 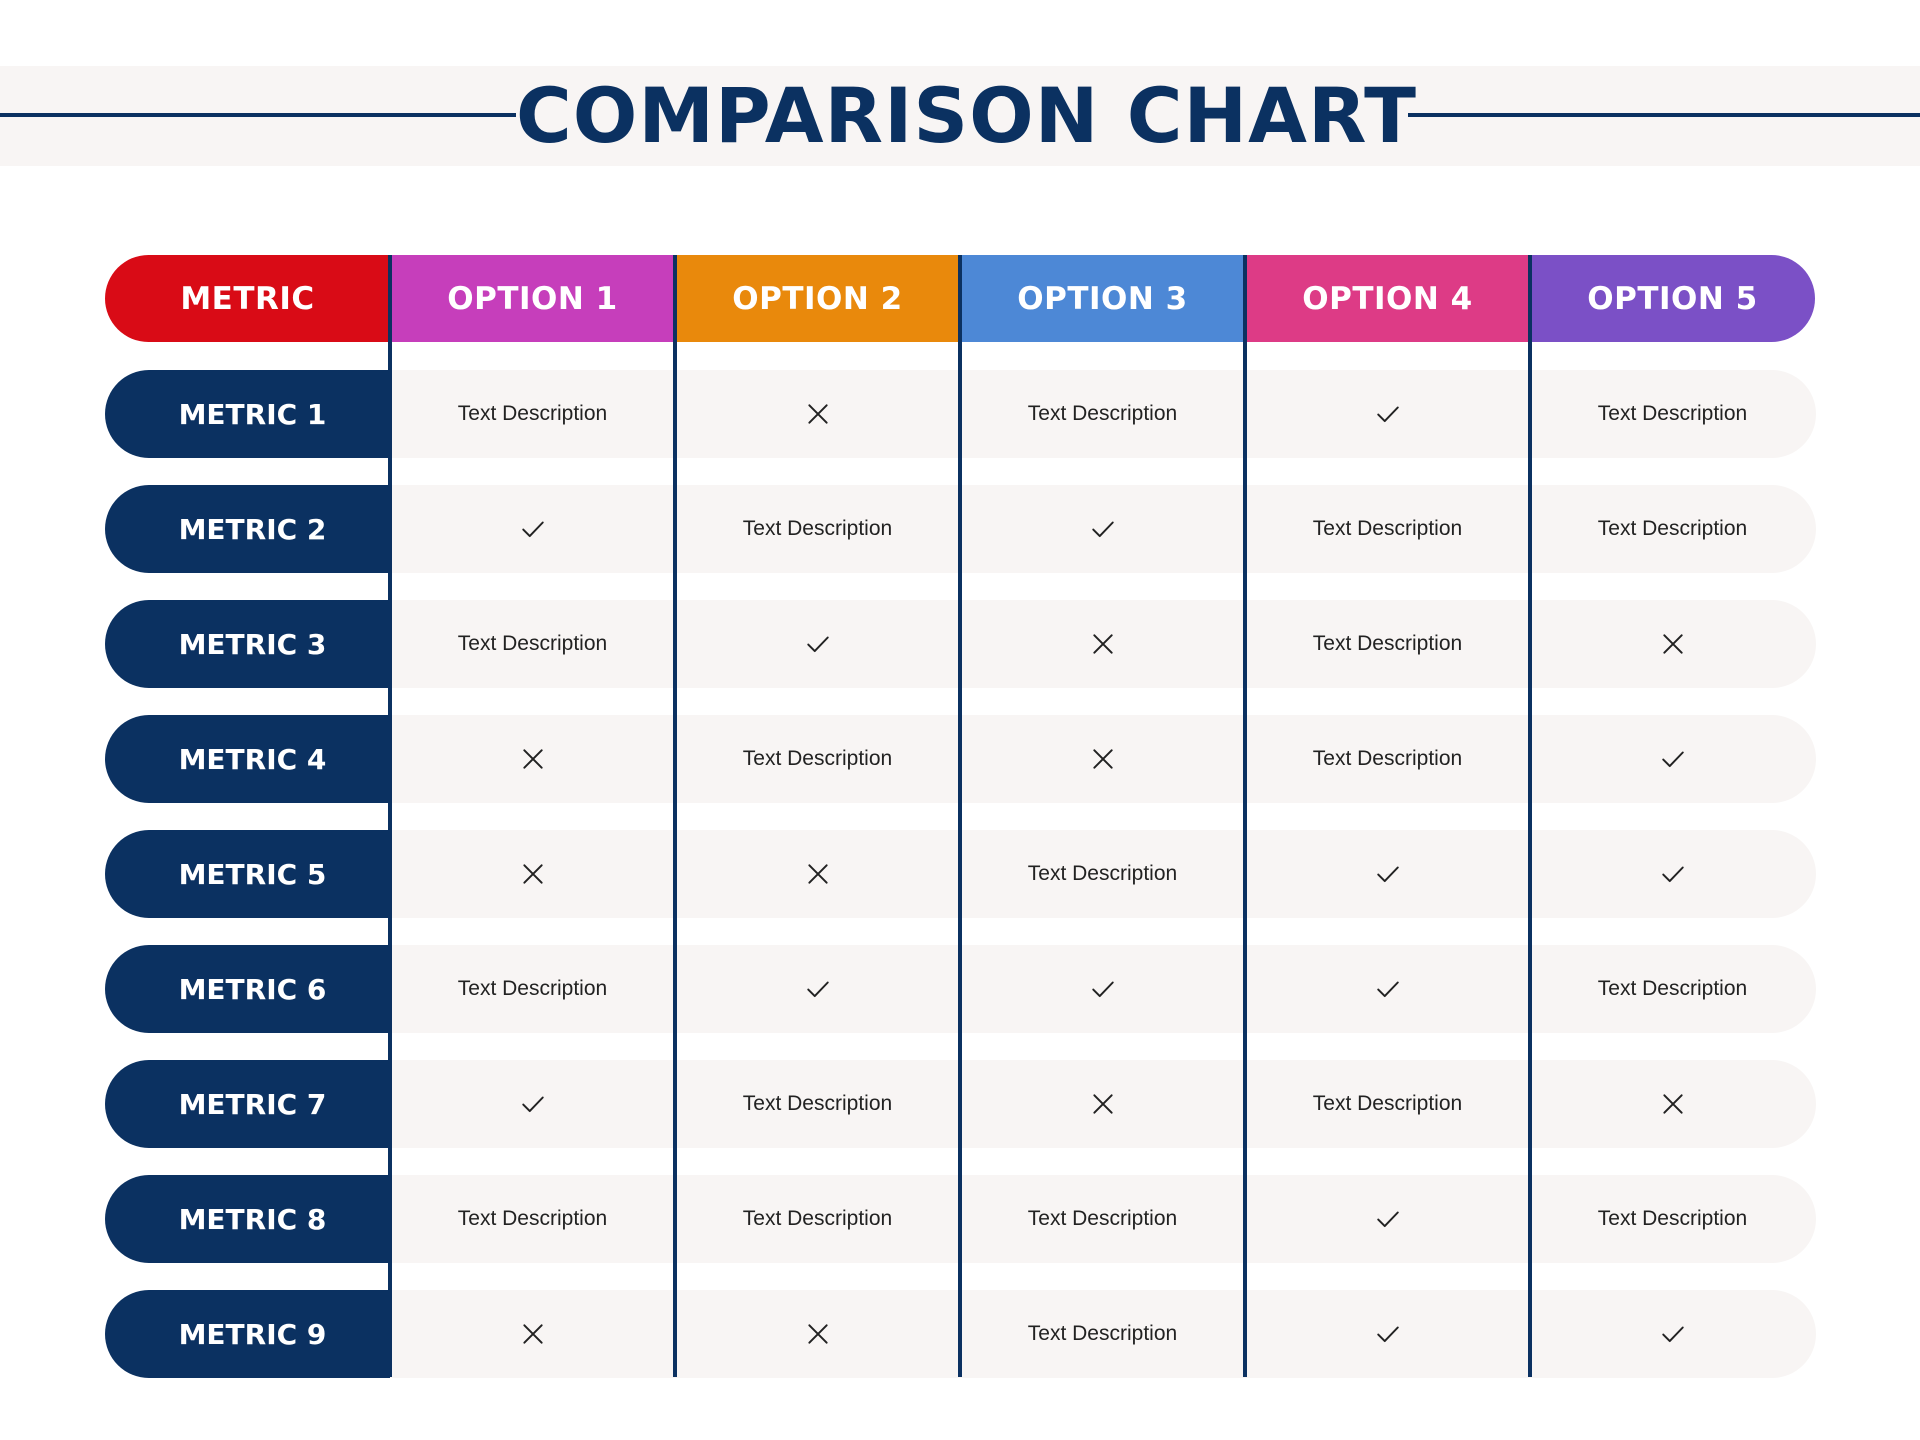 I want to click on metric-label-7: METRIC 7, so click(x=247, y=1104).